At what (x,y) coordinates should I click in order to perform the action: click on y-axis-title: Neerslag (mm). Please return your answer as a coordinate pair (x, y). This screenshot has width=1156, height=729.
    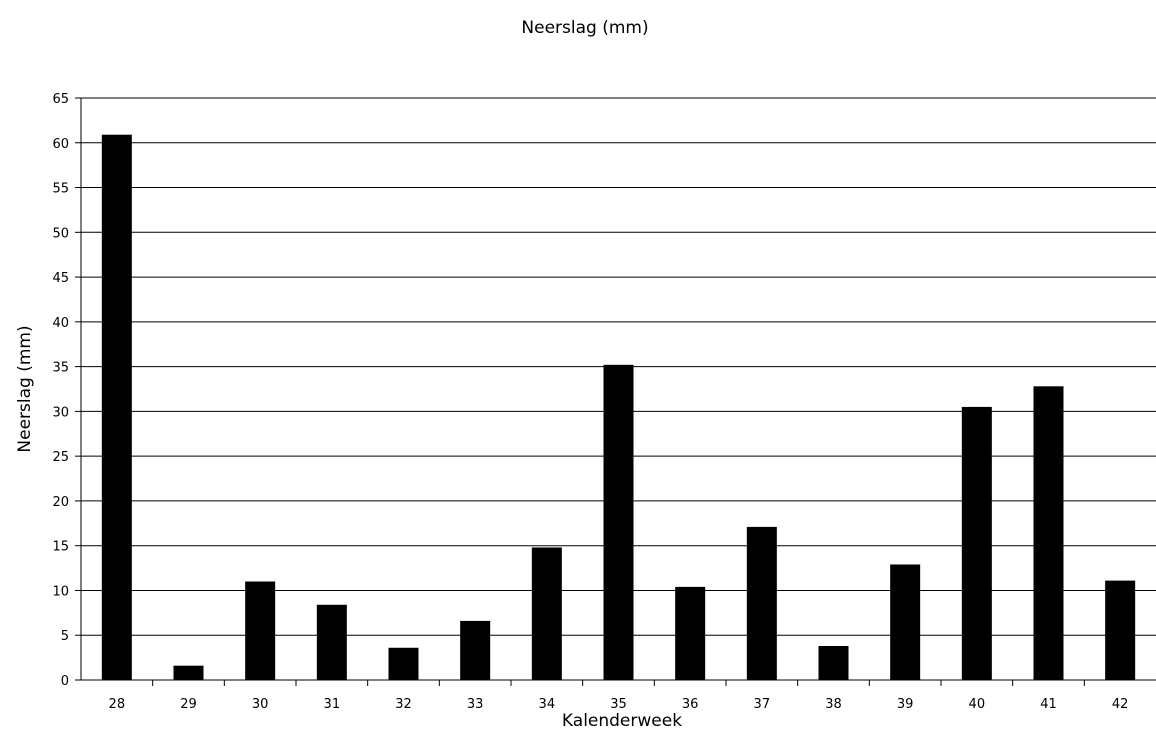
    Looking at the image, I should click on (25, 388).